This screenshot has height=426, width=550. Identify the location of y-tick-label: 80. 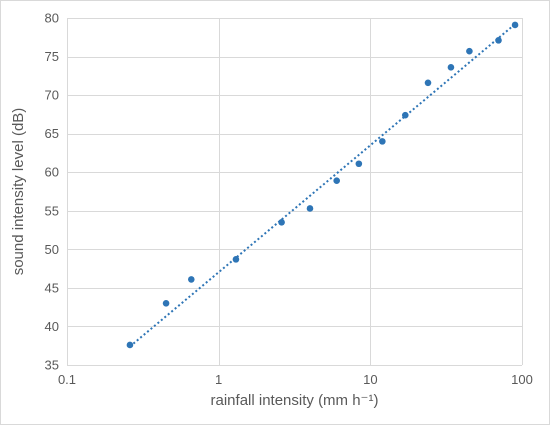
(52, 18).